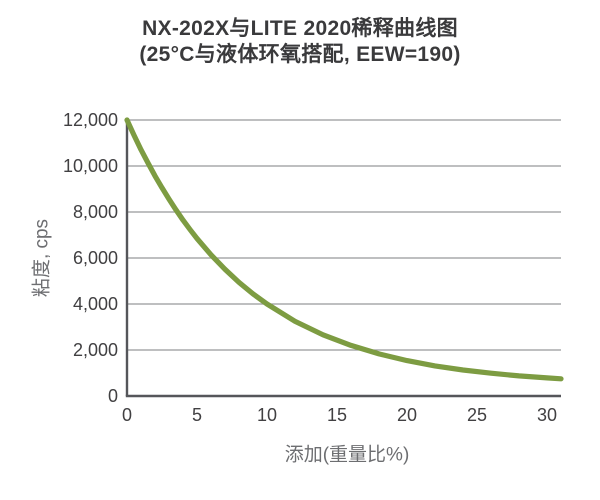  What do you see at coordinates (407, 415) in the screenshot?
I see `x-tick-label: 20` at bounding box center [407, 415].